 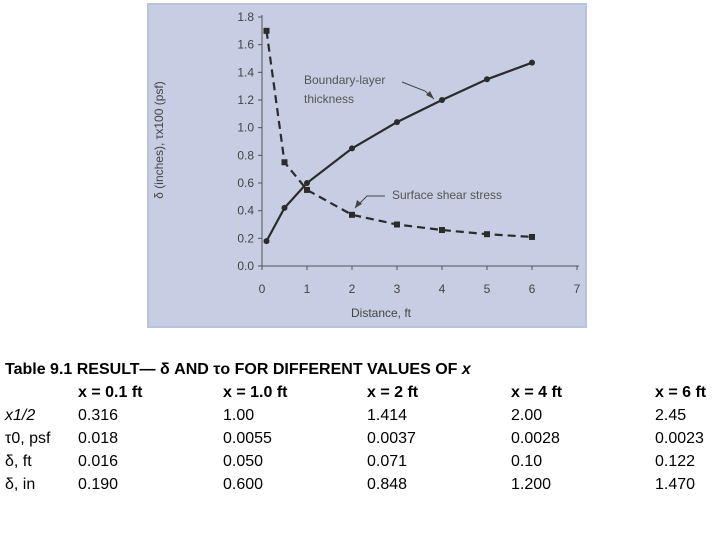 What do you see at coordinates (249, 141) in the screenshot?
I see `y-tick-group: 0.0 0.2 0.4 0.6 0.8 1.0 1.2 1.4 1.6 1.8` at bounding box center [249, 141].